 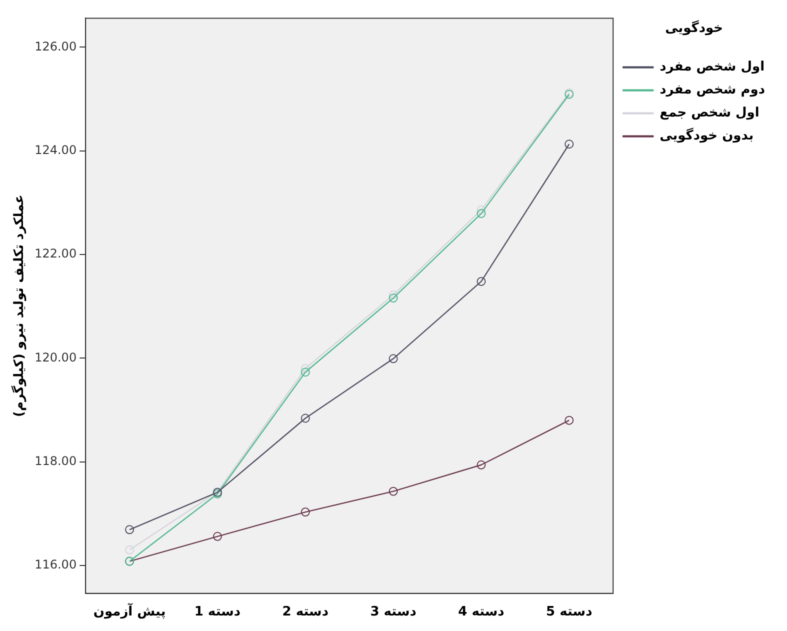 I want to click on x-tick-label: دسته 5, so click(x=569, y=612).